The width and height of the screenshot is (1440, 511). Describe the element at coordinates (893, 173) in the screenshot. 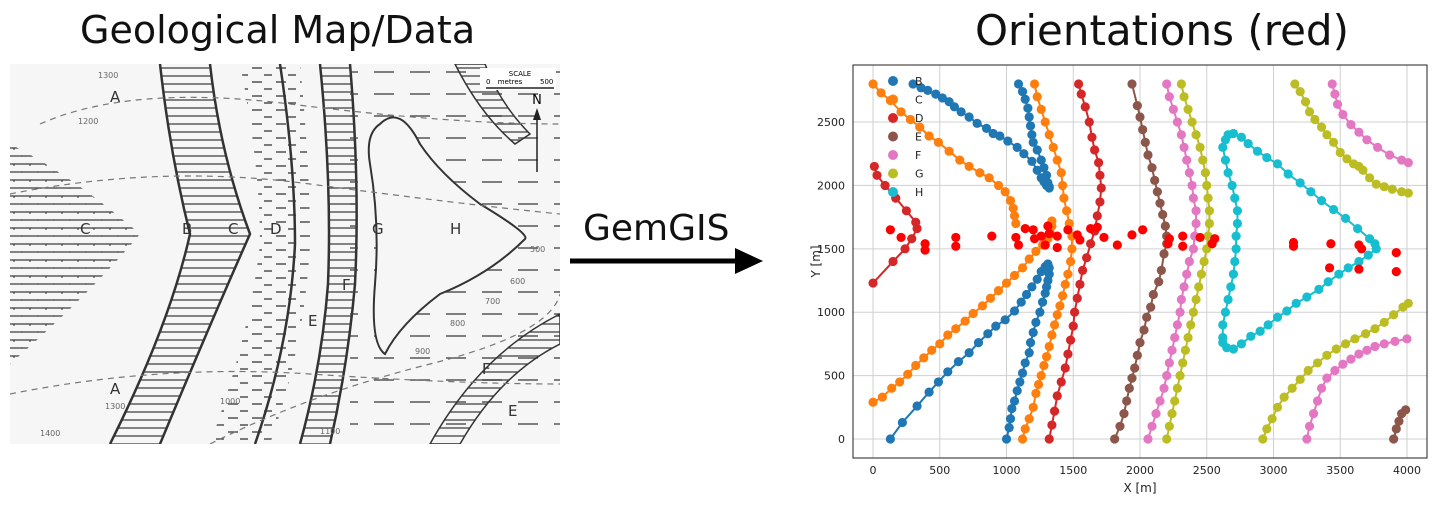

I see `legend-marker-G` at that location.